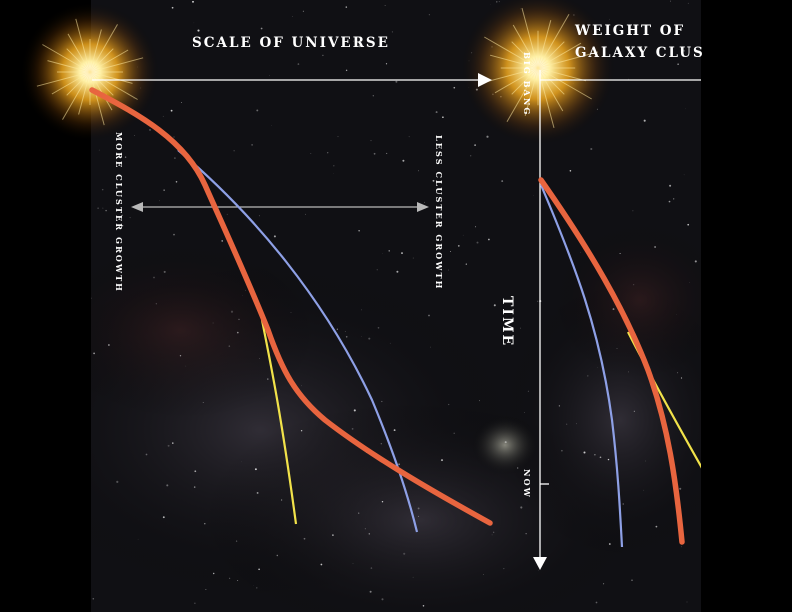  What do you see at coordinates (505, 445) in the screenshot?
I see `distant-galaxy` at bounding box center [505, 445].